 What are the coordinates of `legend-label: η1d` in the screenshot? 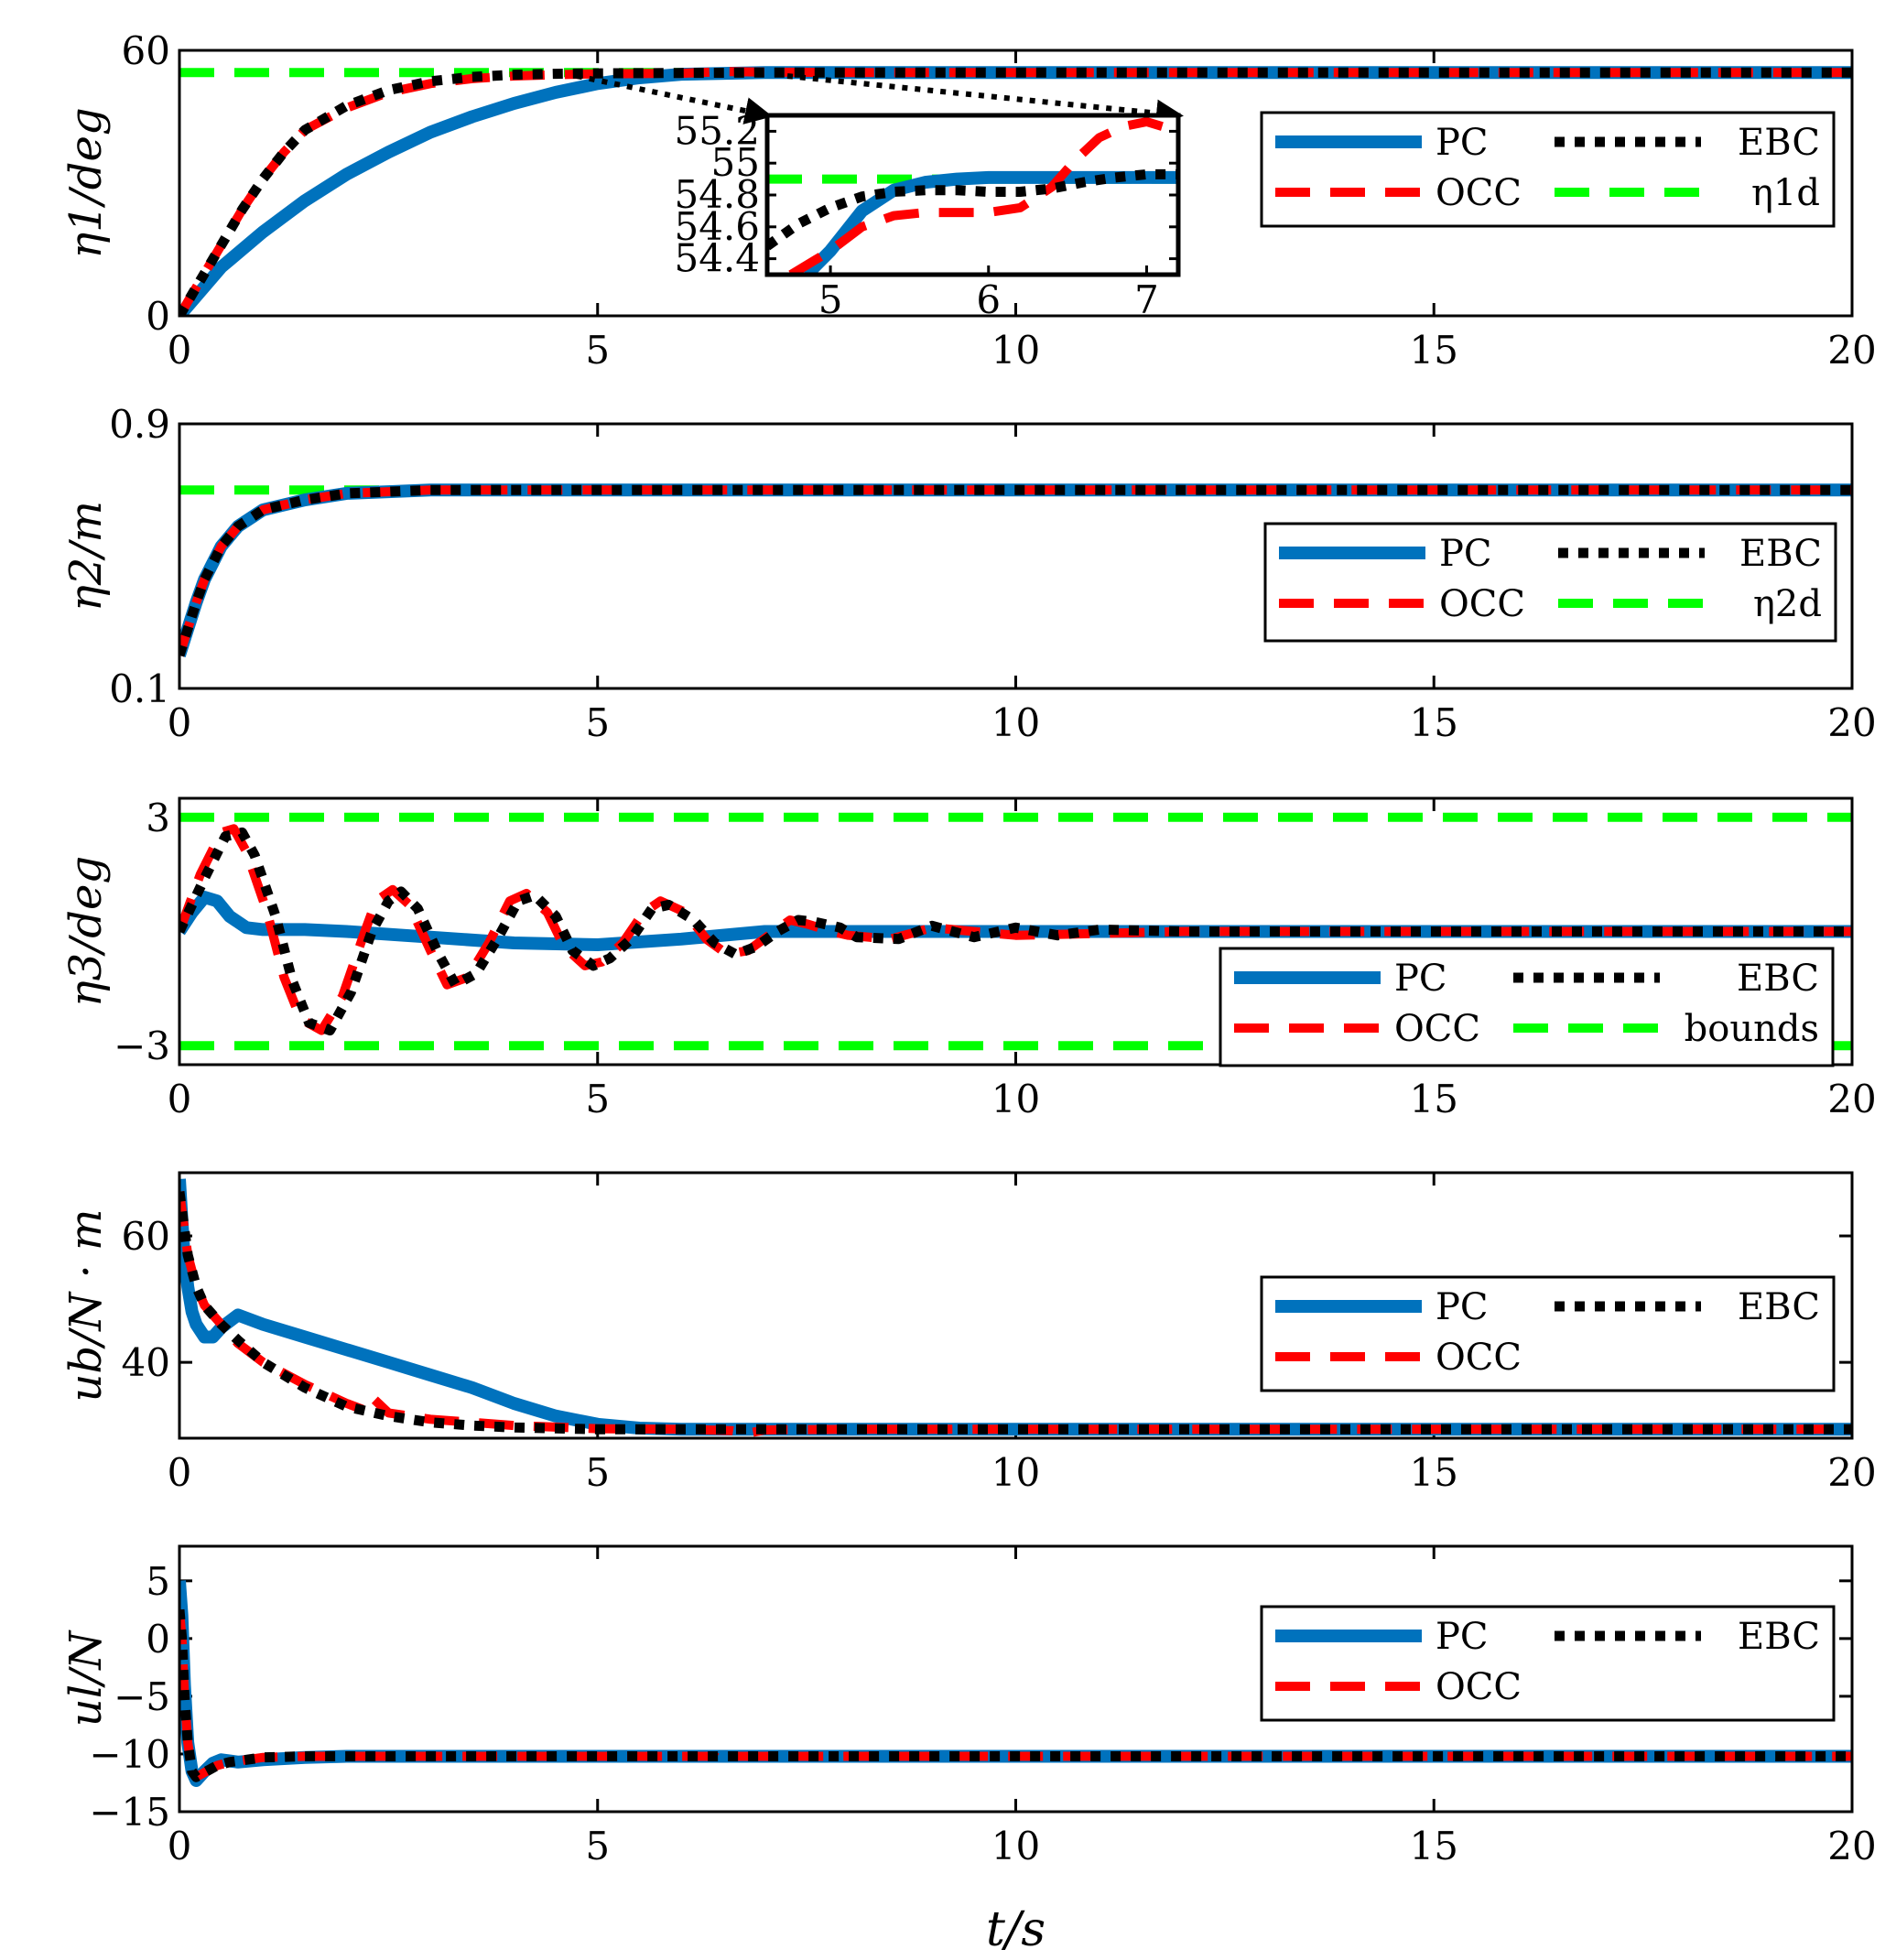 It's located at (1785, 193).